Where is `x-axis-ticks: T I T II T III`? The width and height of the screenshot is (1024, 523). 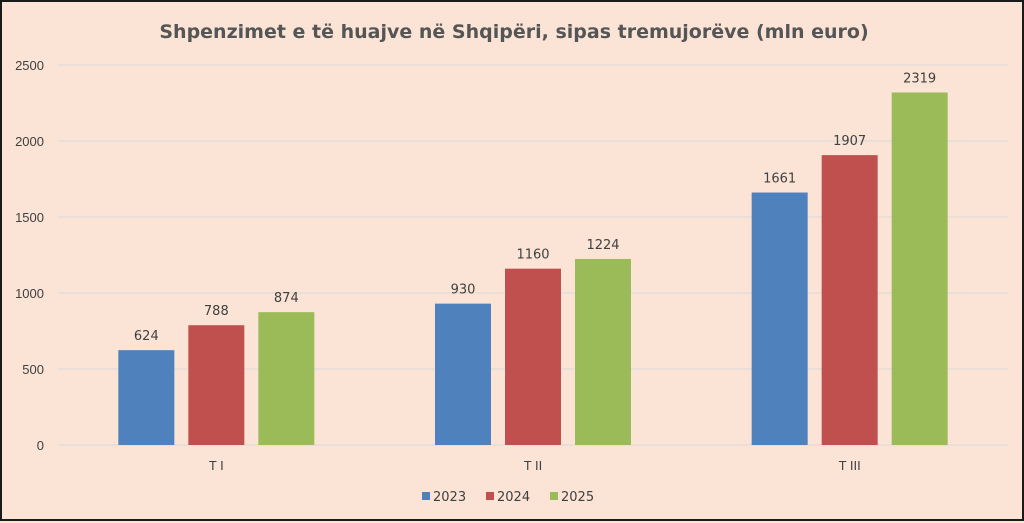
x-axis-ticks: T I T II T III is located at coordinates (535, 465).